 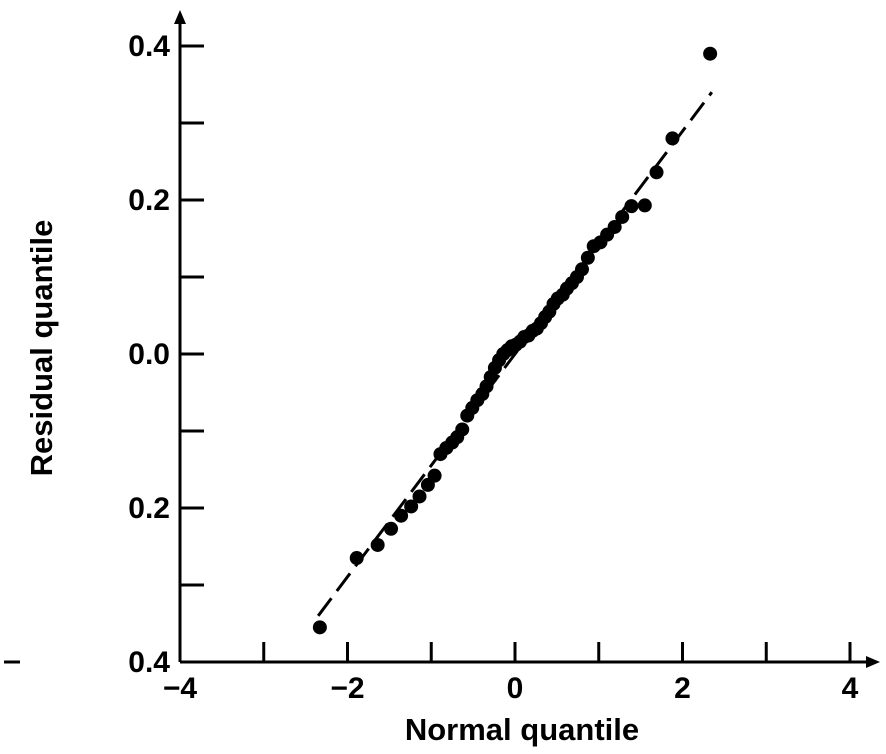 I want to click on x-tick-label: −2, so click(x=347, y=688).